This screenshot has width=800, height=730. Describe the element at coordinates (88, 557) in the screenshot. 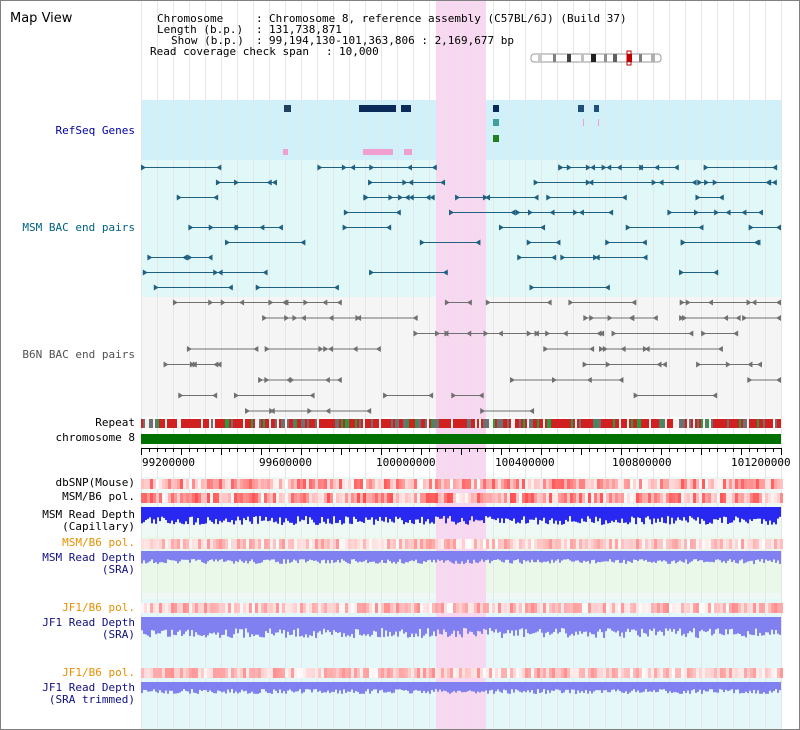

I see `track-label-msm-depth-sra: MSM Read Depth` at that location.